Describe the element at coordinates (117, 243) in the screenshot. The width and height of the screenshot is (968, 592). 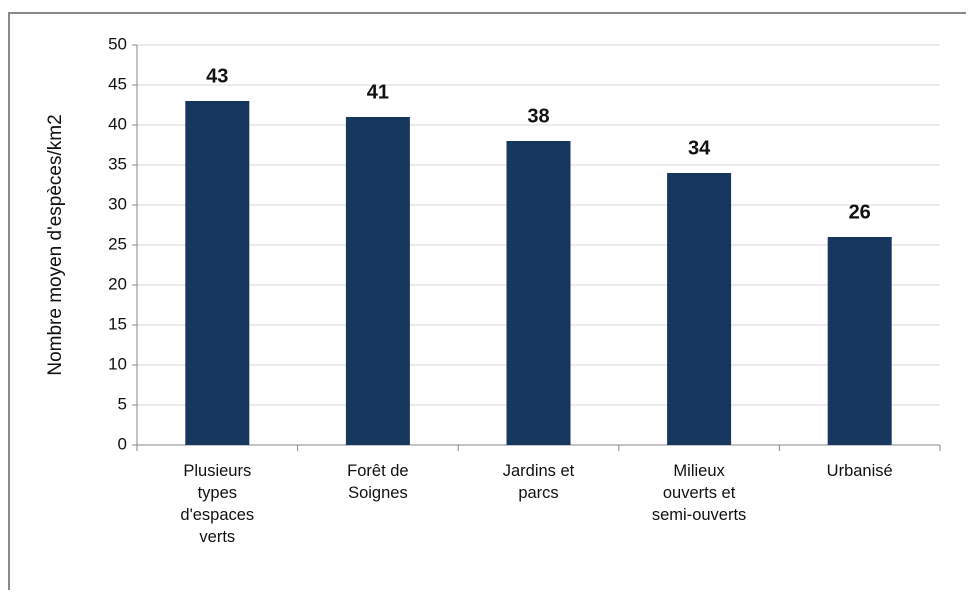
I see `y-tick-label: 25` at that location.